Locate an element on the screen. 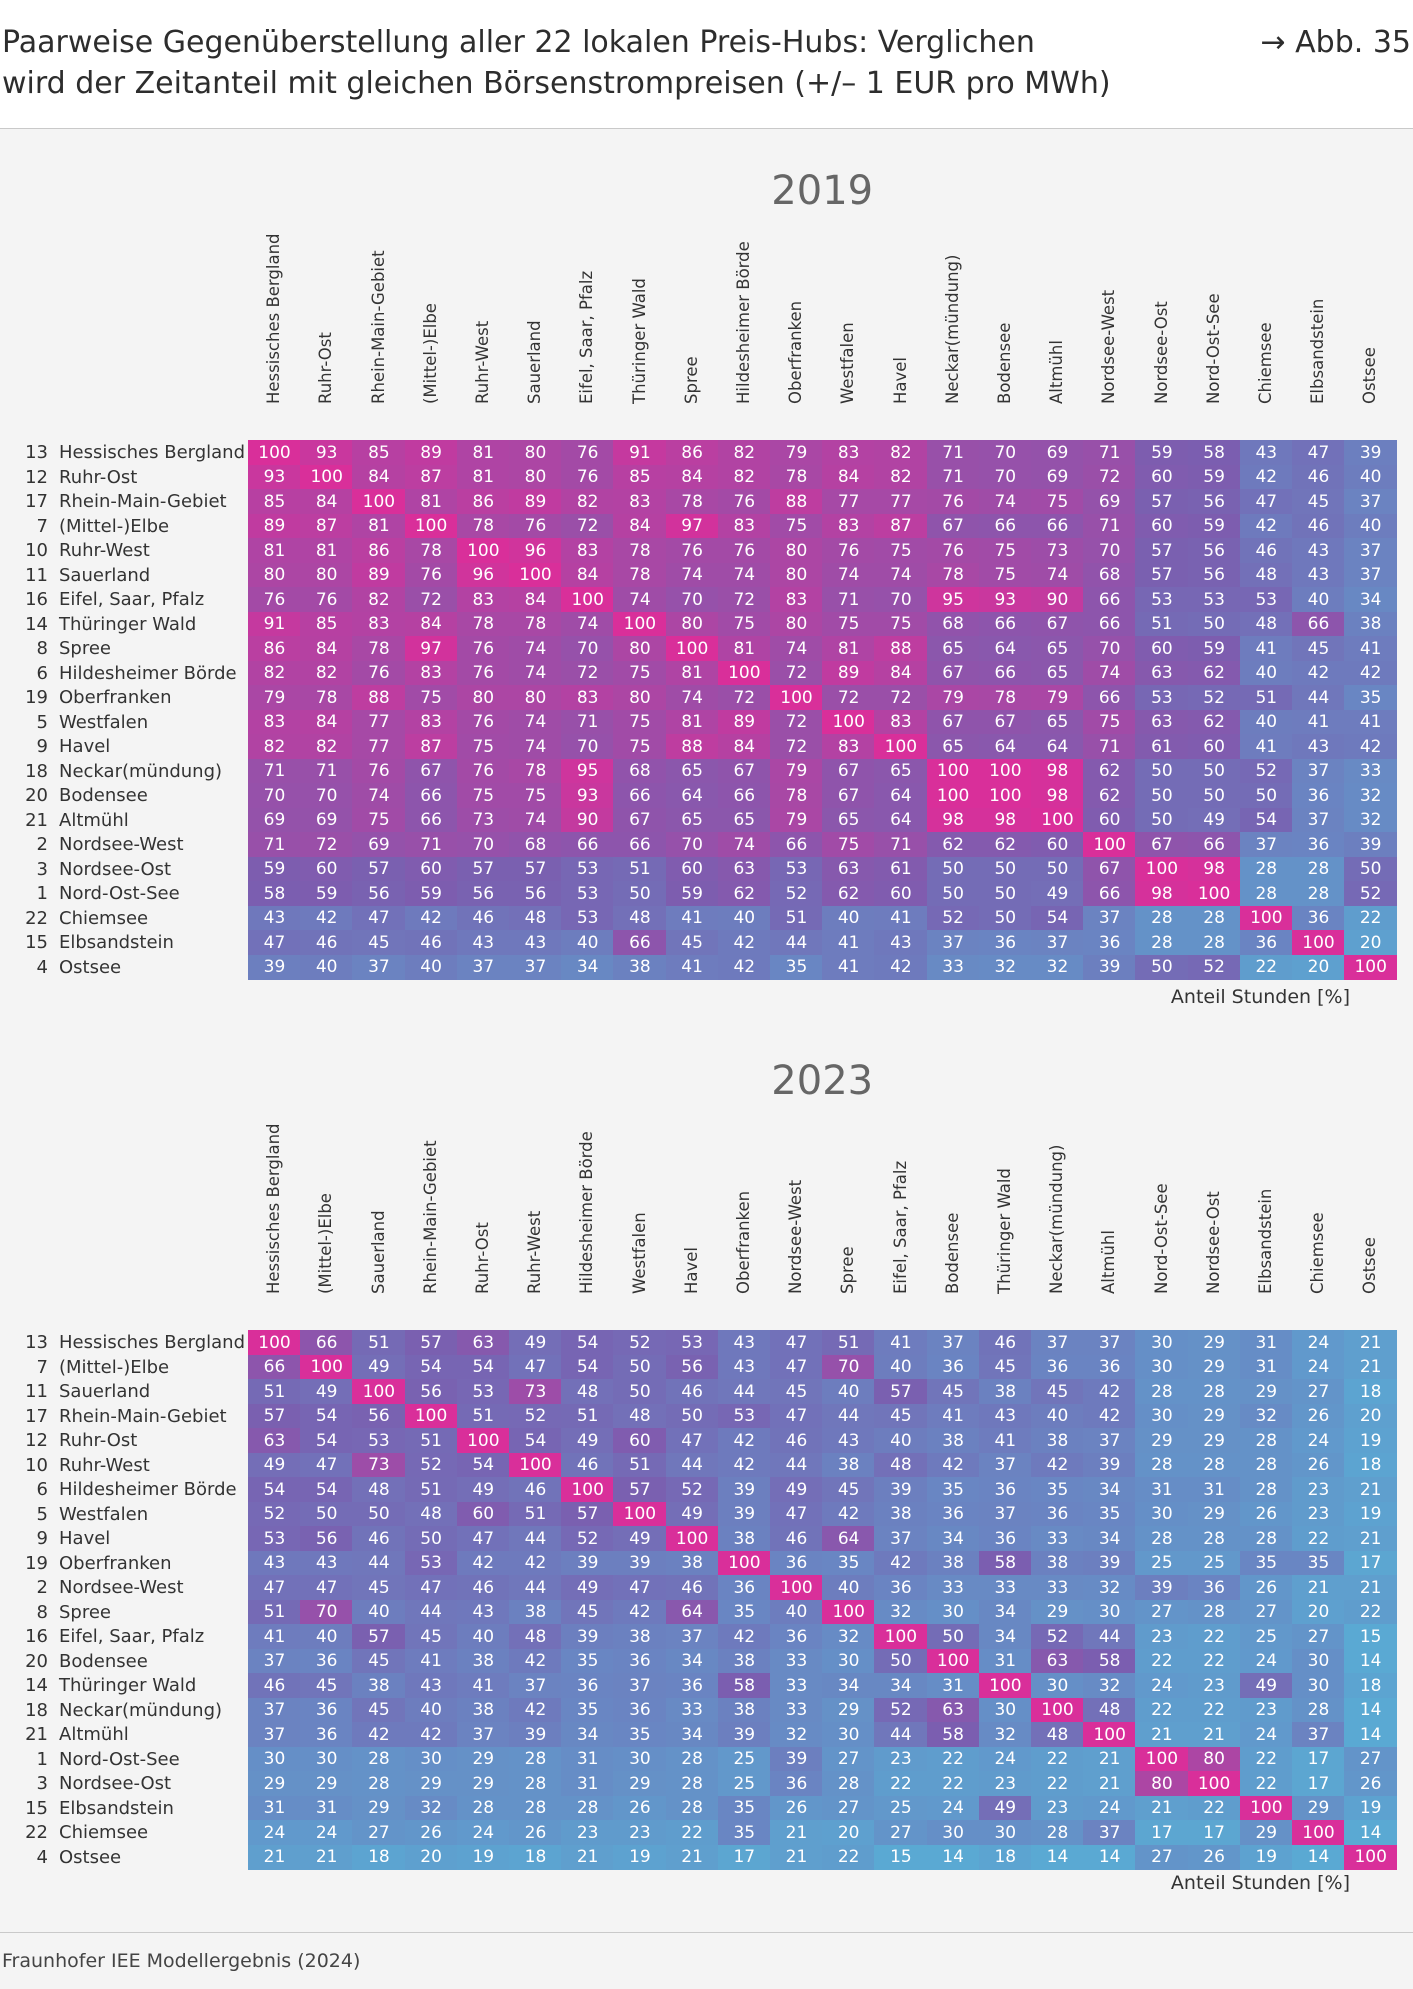 Image resolution: width=1413 pixels, height=1989 pixels. heatmap-cell: 53 is located at coordinates (796, 869).